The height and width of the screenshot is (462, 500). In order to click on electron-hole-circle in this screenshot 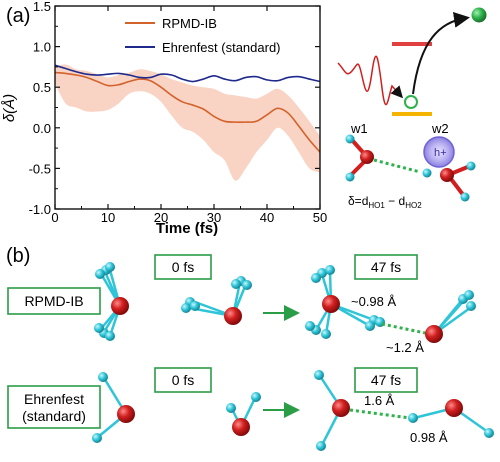, I will do `click(411, 102)`.